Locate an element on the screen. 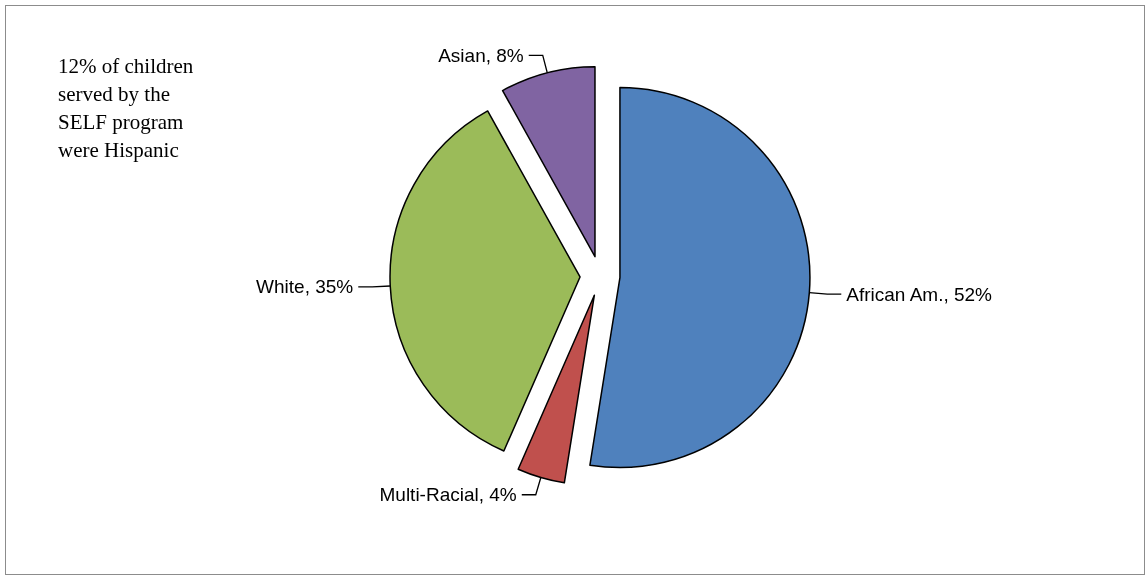  slice-label: African Am., 52% is located at coordinates (919, 294).